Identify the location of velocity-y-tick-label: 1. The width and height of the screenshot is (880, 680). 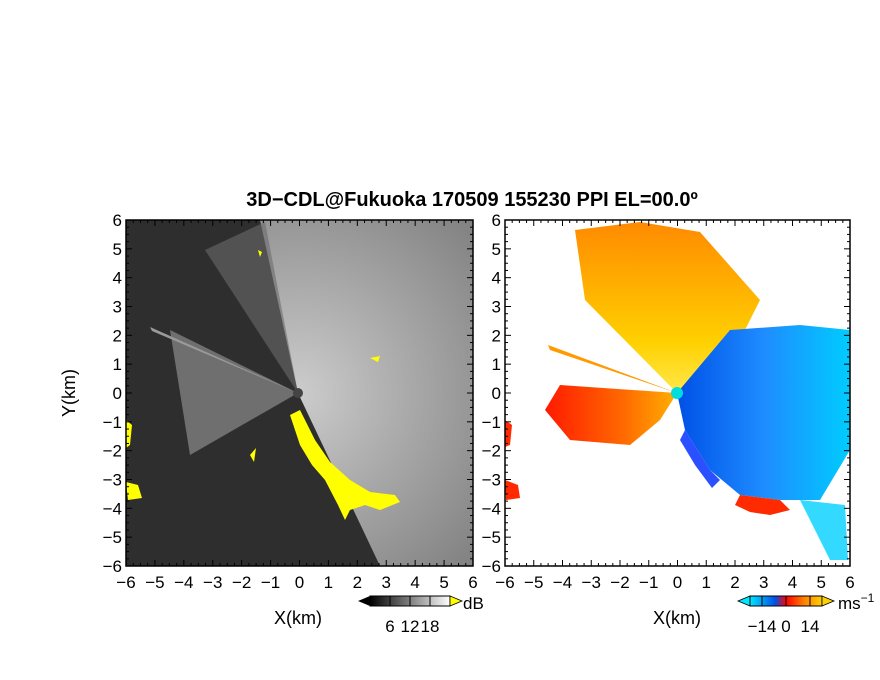
(496, 364).